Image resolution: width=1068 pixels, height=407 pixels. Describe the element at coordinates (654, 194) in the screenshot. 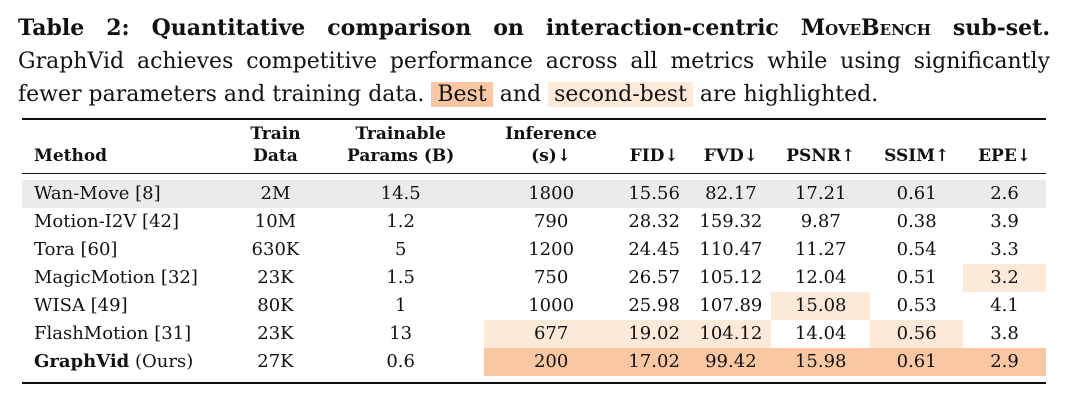

I see `cell-fid: 15.56` at that location.